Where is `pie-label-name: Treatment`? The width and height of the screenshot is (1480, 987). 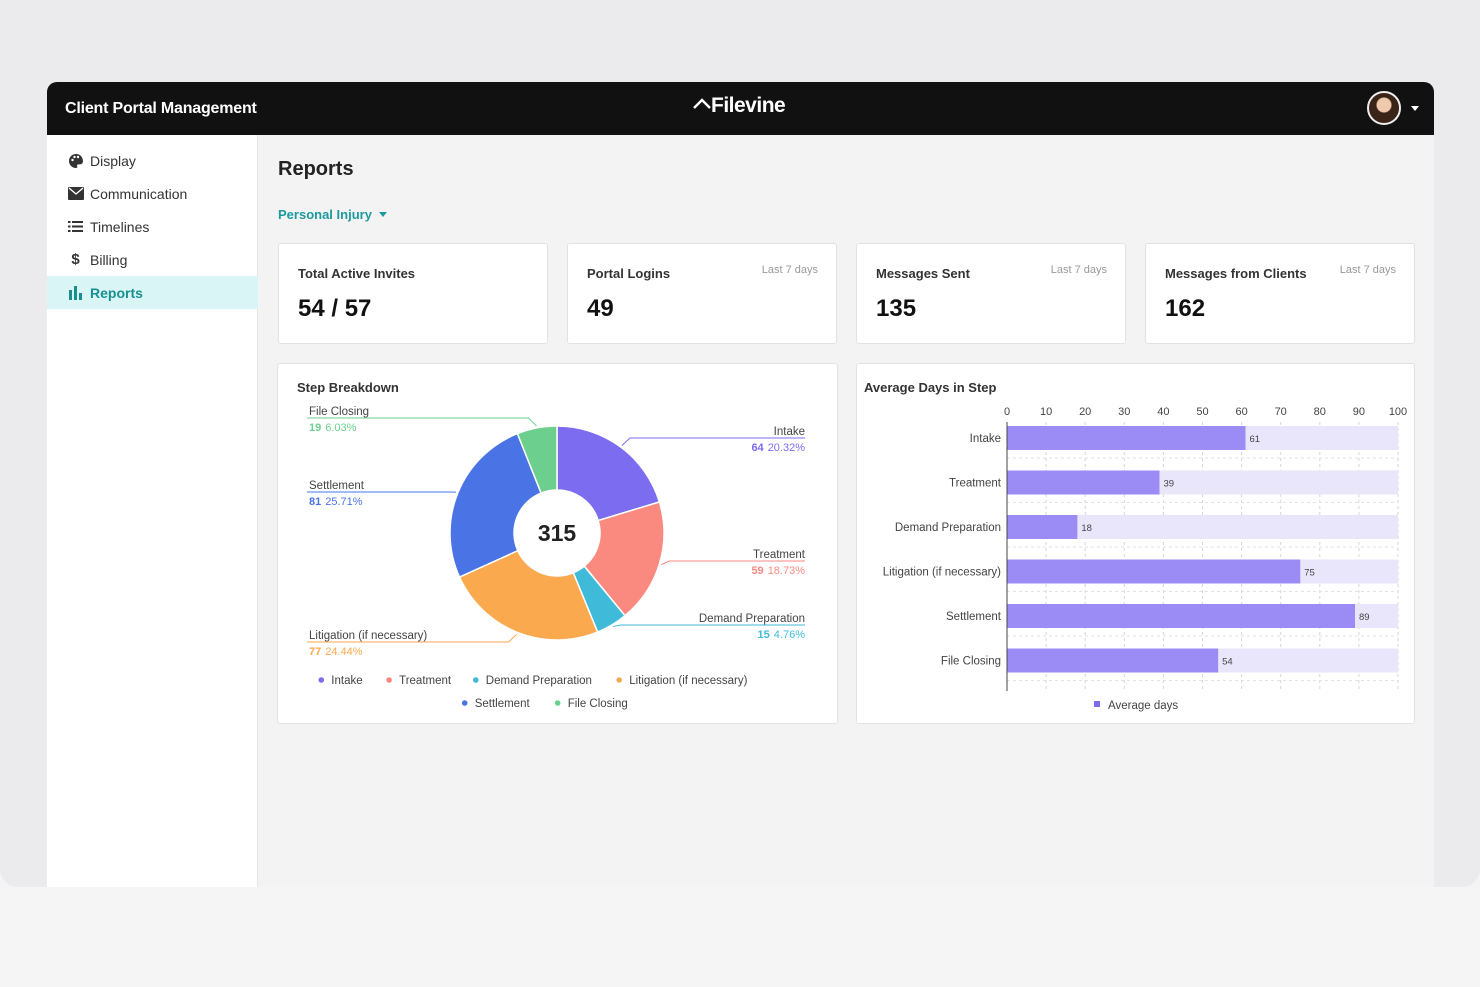 pie-label-name: Treatment is located at coordinates (779, 555).